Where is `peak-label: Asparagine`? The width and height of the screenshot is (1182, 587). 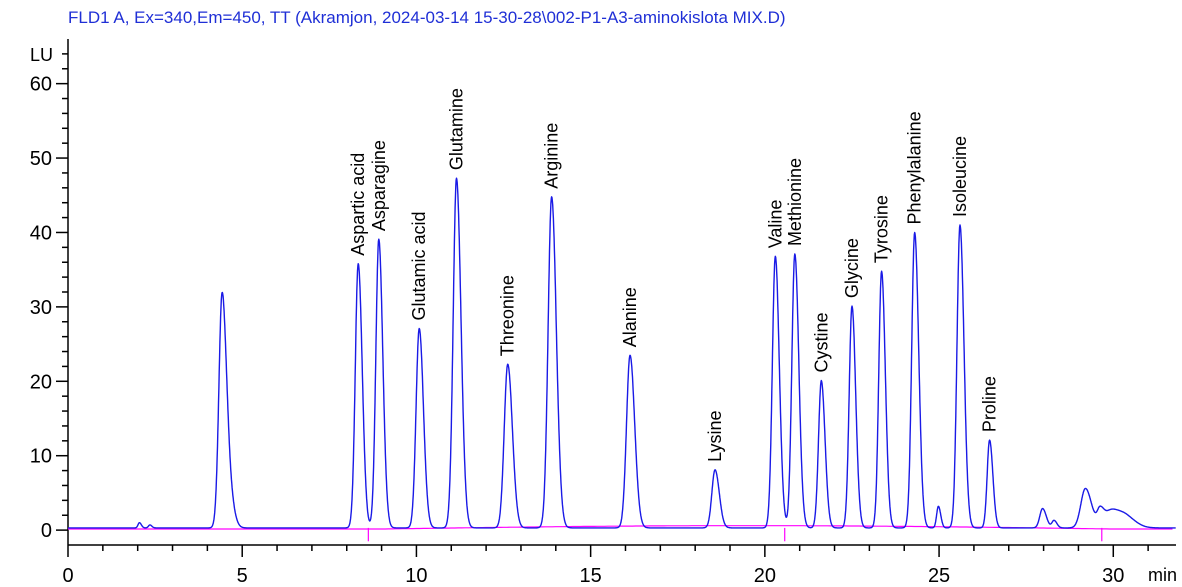
peak-label: Asparagine is located at coordinates (379, 185).